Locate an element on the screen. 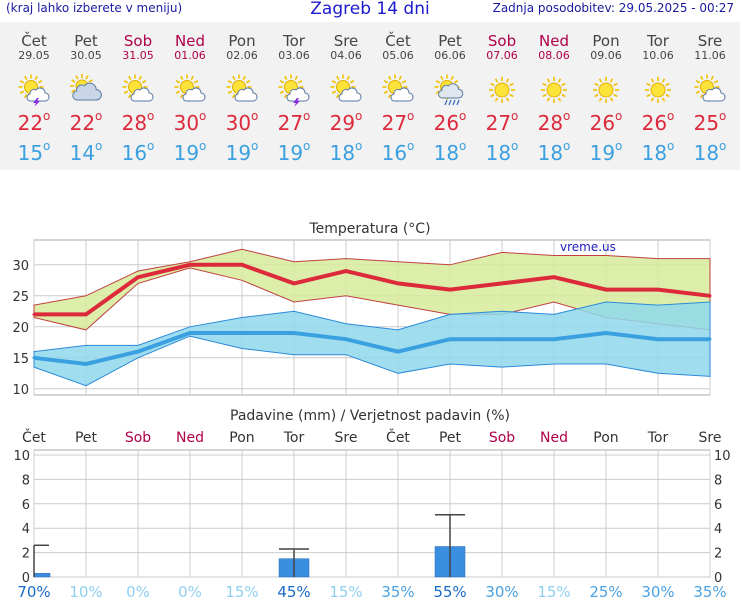 The height and width of the screenshot is (600, 740). day-column: Pon 09.06 26o 19o is located at coordinates (606, 94).